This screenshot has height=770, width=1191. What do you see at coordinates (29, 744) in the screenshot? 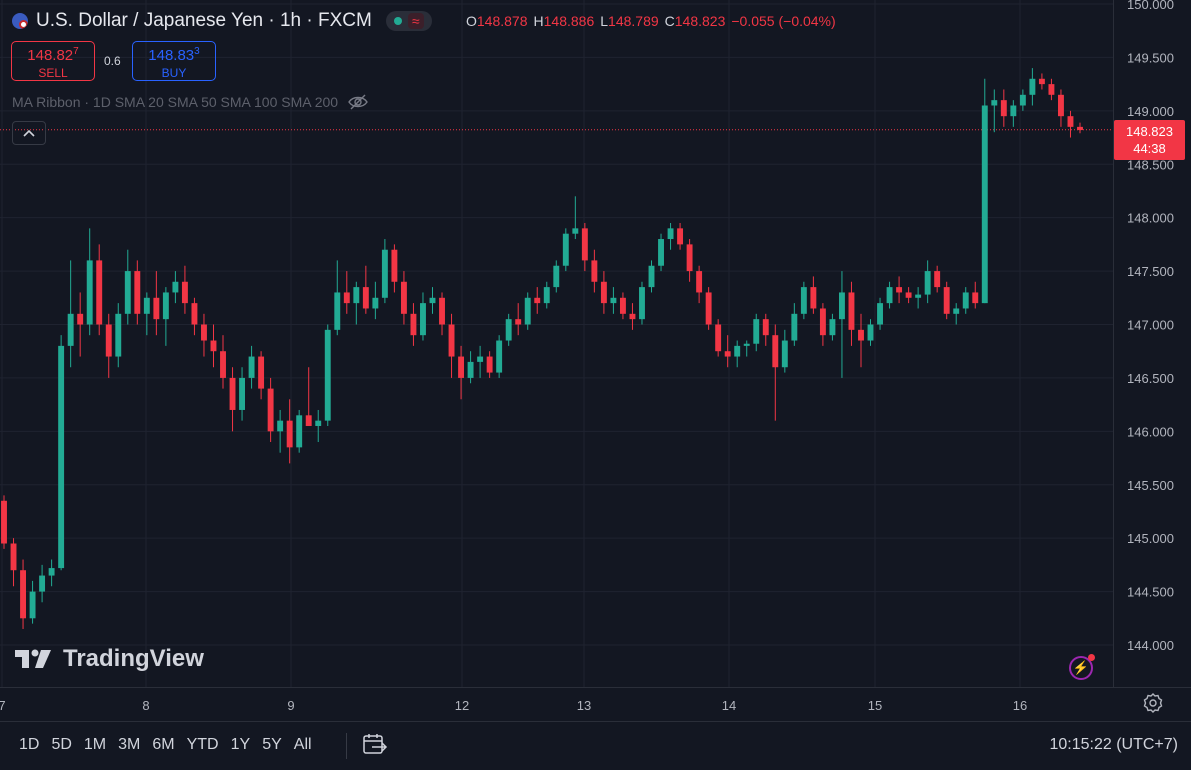
I see `timeframe-1d: 1D` at bounding box center [29, 744].